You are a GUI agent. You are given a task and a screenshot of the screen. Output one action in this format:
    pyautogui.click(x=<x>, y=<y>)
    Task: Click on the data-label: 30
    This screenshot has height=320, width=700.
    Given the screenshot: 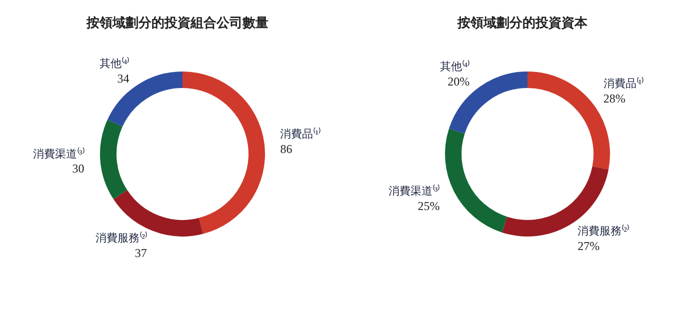 What is the action you would take?
    pyautogui.click(x=78, y=169)
    